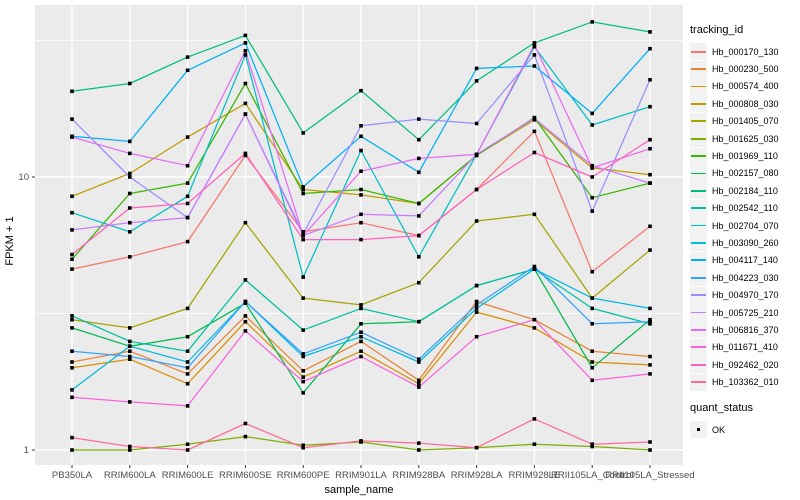 Image resolution: width=800 pixels, height=500 pixels. I want to click on legend-item-Hb_005725_210: Hb_005725_210, so click(745, 313).